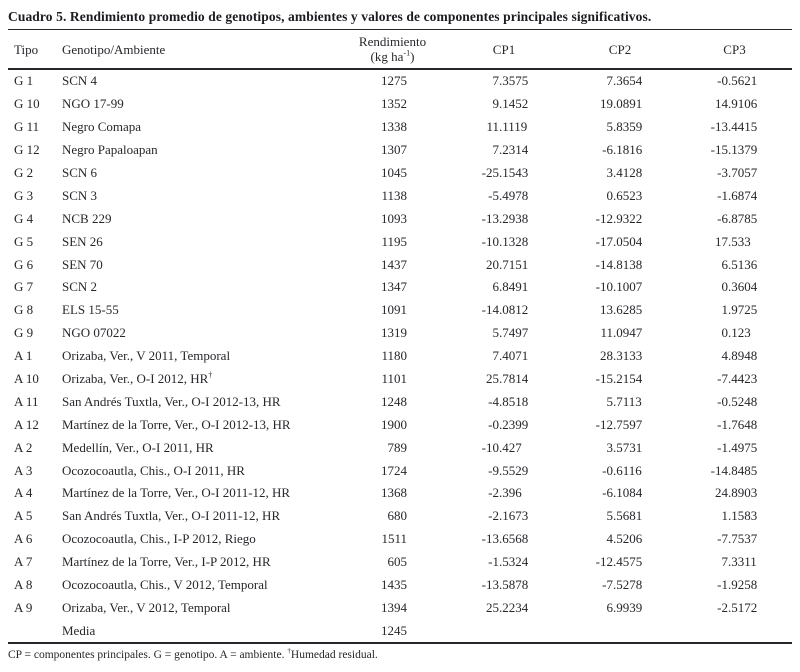 Image resolution: width=800 pixels, height=672 pixels. I want to click on rendimiento-unit-exponent: -1, so click(407, 53).